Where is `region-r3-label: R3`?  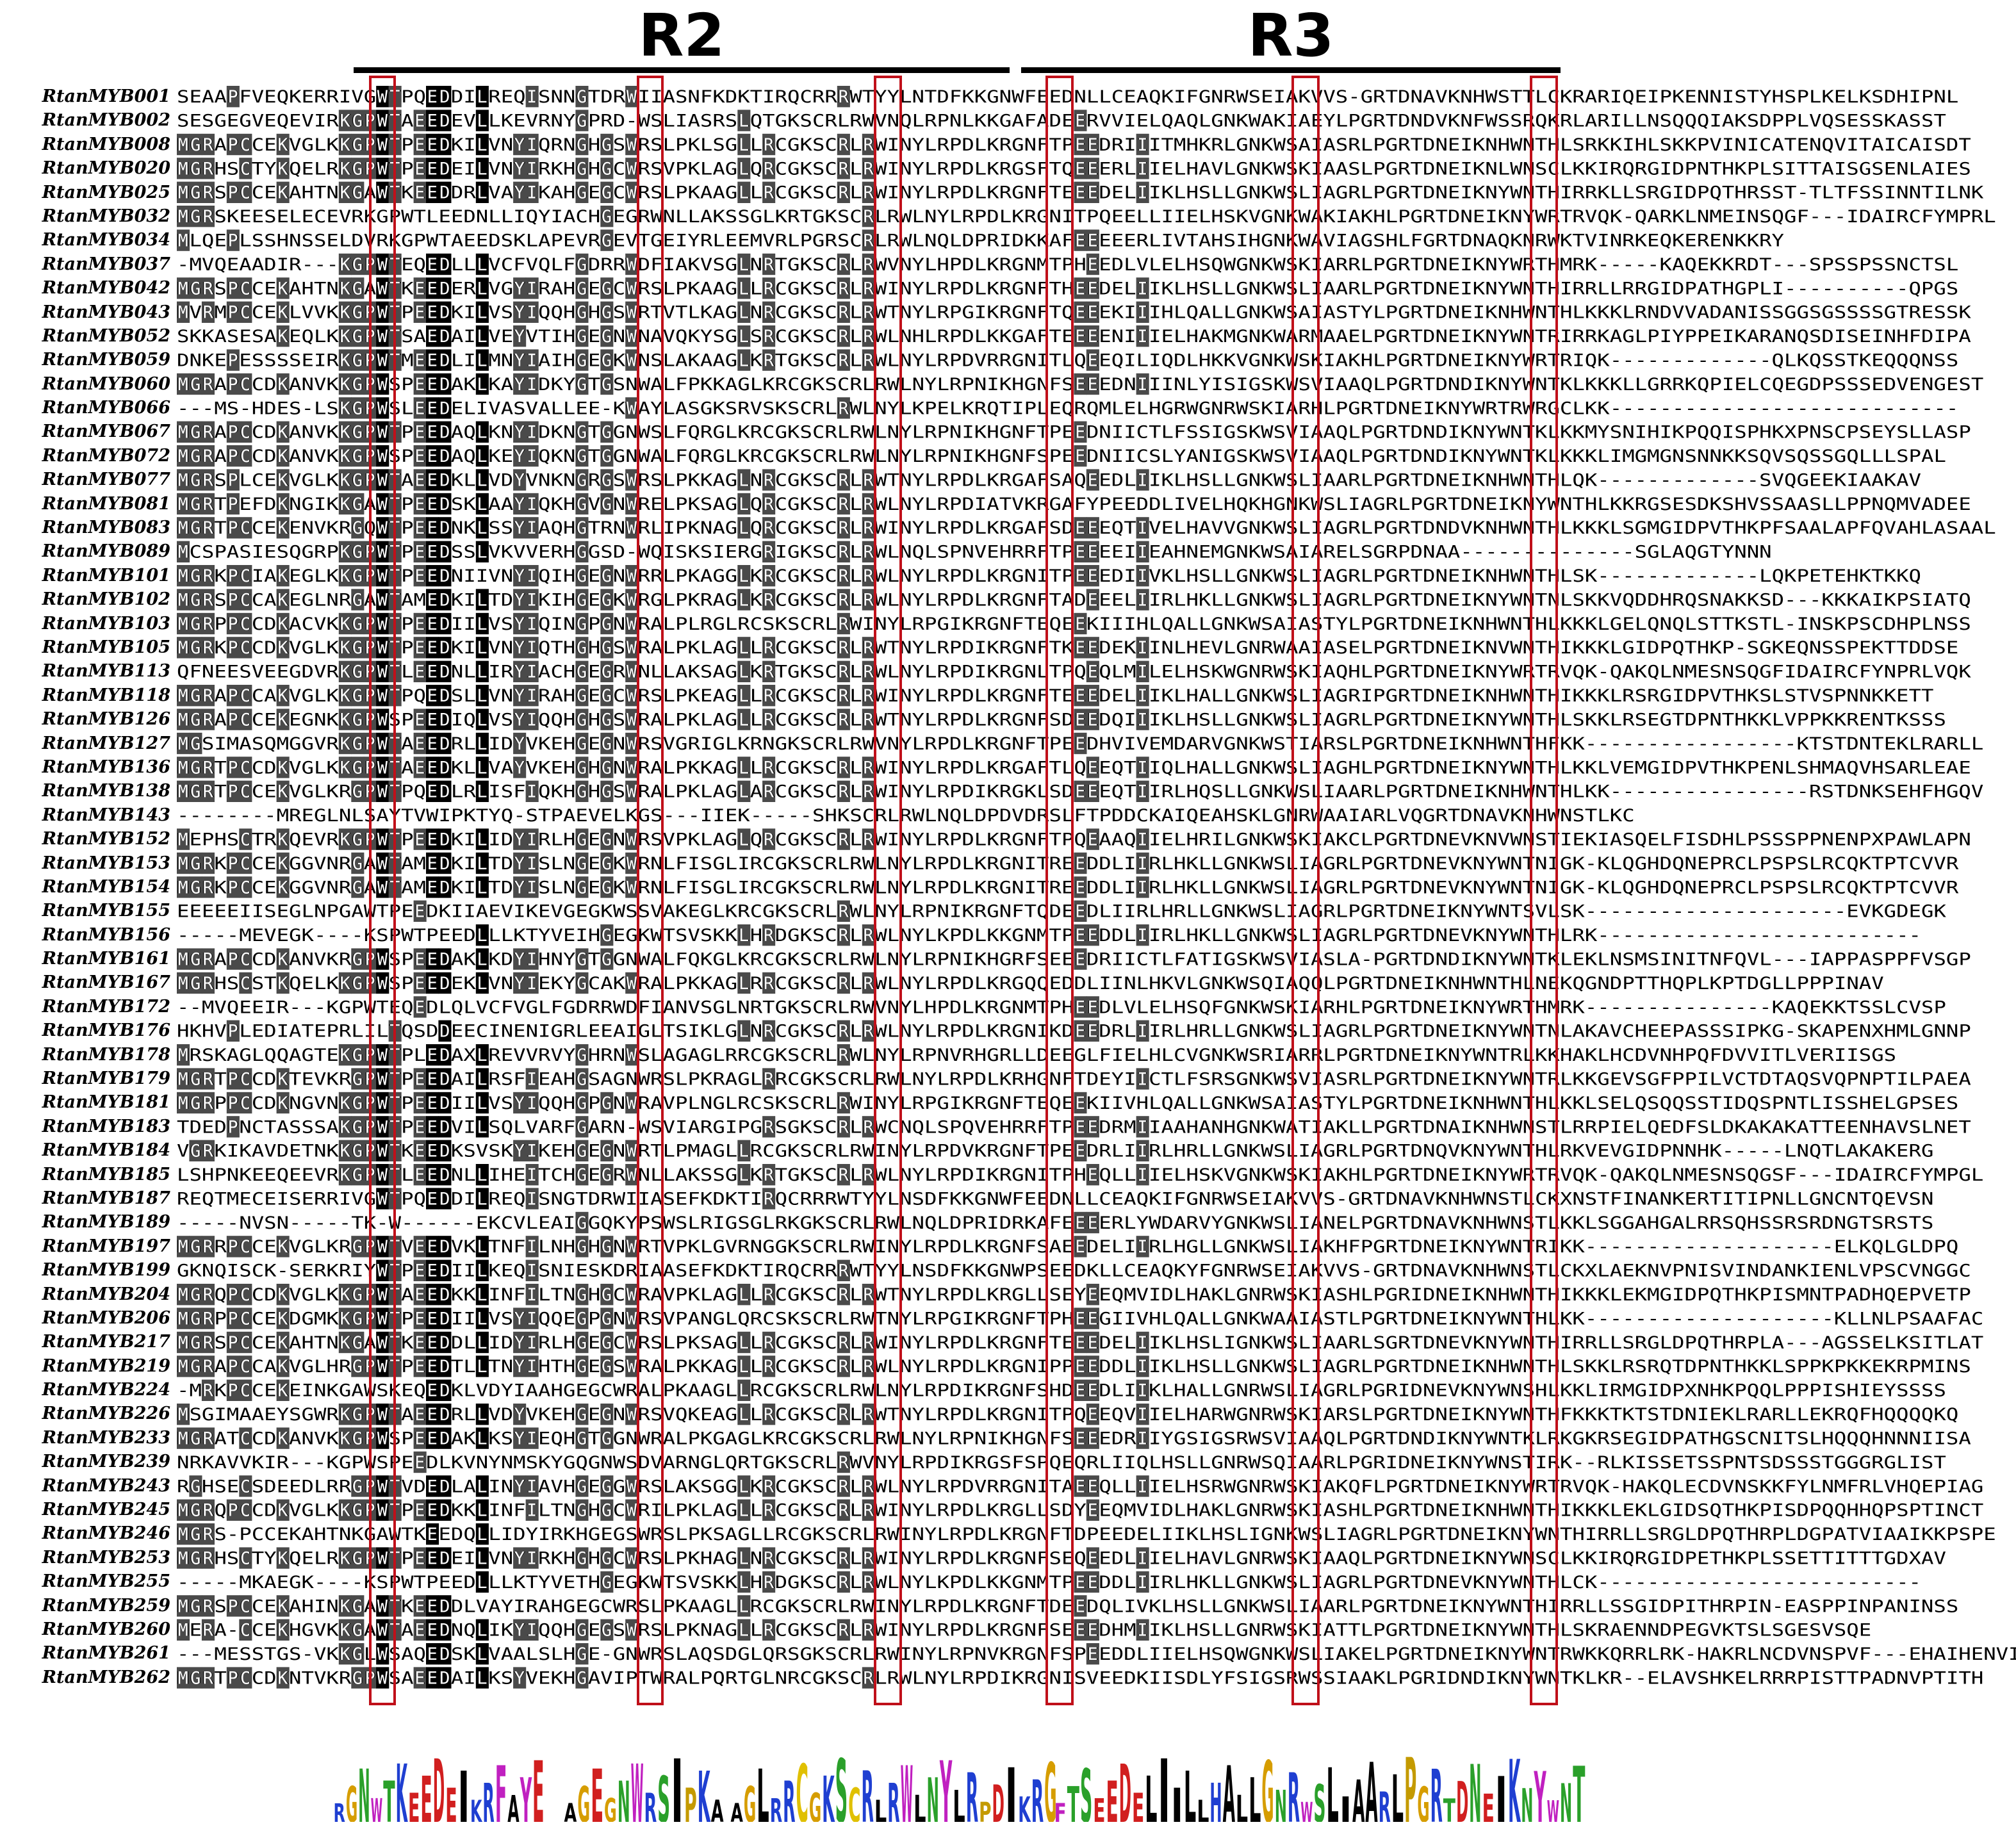 region-r3-label: R3 is located at coordinates (1290, 35).